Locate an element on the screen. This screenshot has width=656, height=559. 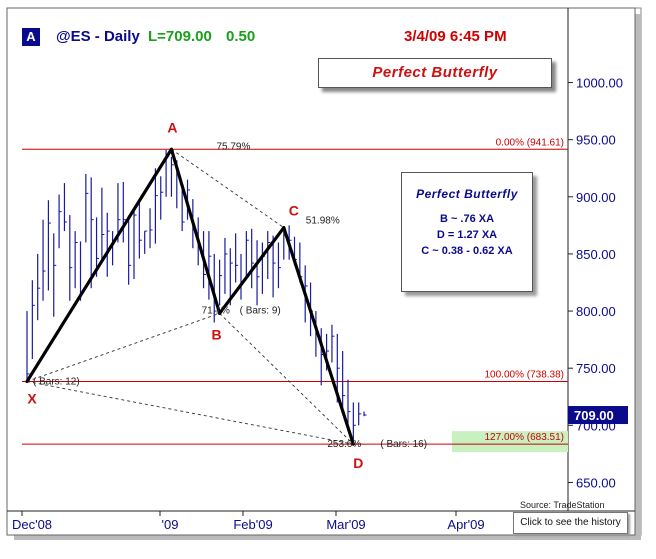
y-tick-label: 900.00 is located at coordinates (596, 197).